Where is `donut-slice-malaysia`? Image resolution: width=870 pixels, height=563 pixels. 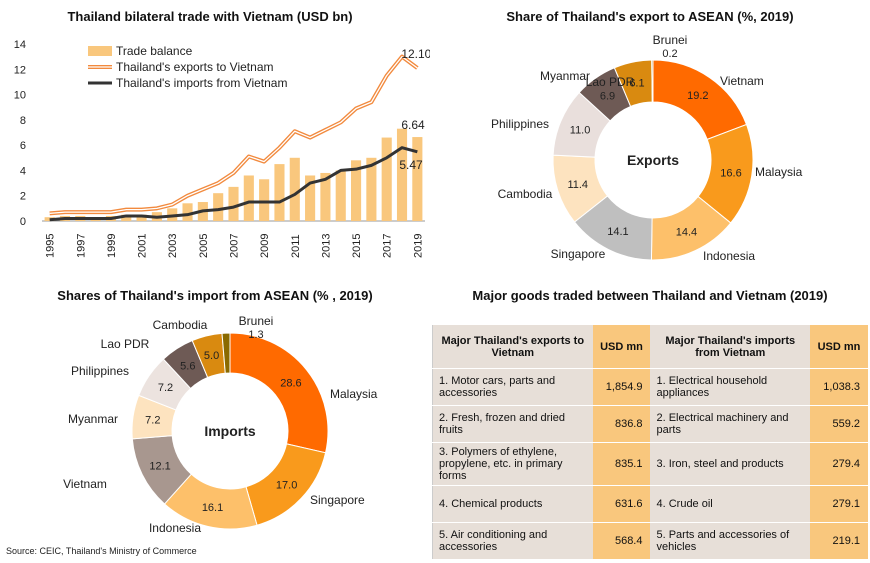
donut-slice-malaysia is located at coordinates (279, 393).